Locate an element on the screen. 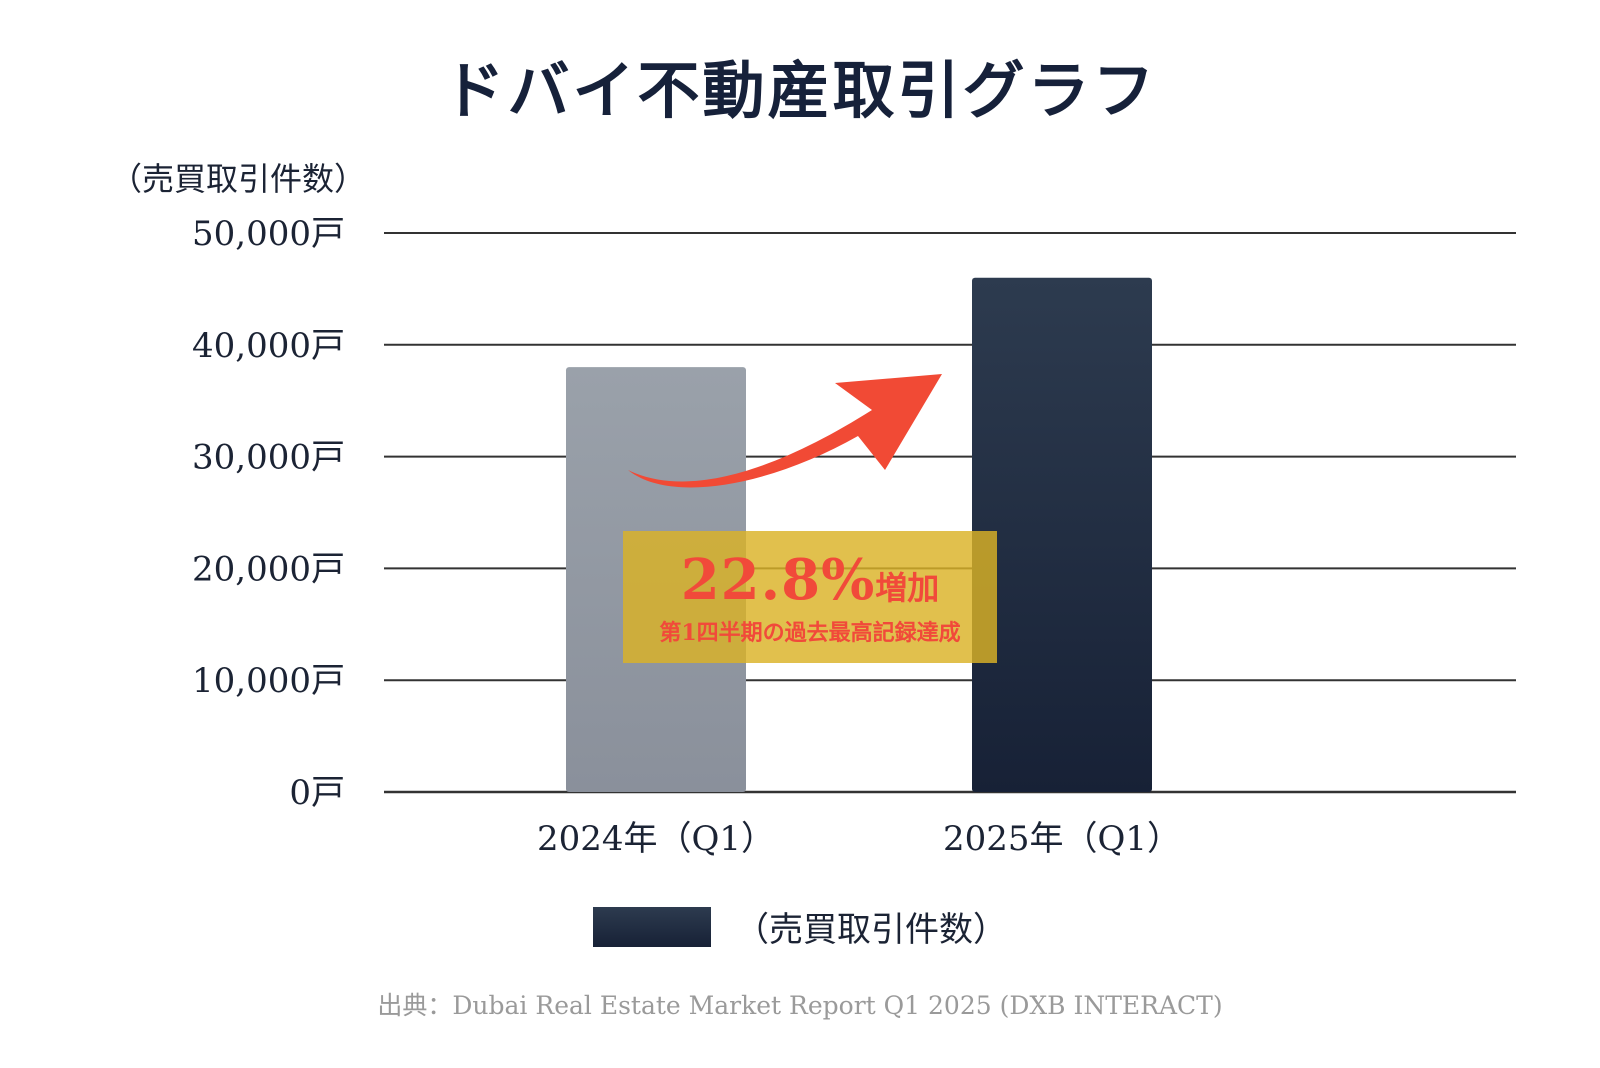 This screenshot has width=1600, height=1068. growth-callout: 22.8%増加 第1四半期の過去最高記録達成 is located at coordinates (810, 597).